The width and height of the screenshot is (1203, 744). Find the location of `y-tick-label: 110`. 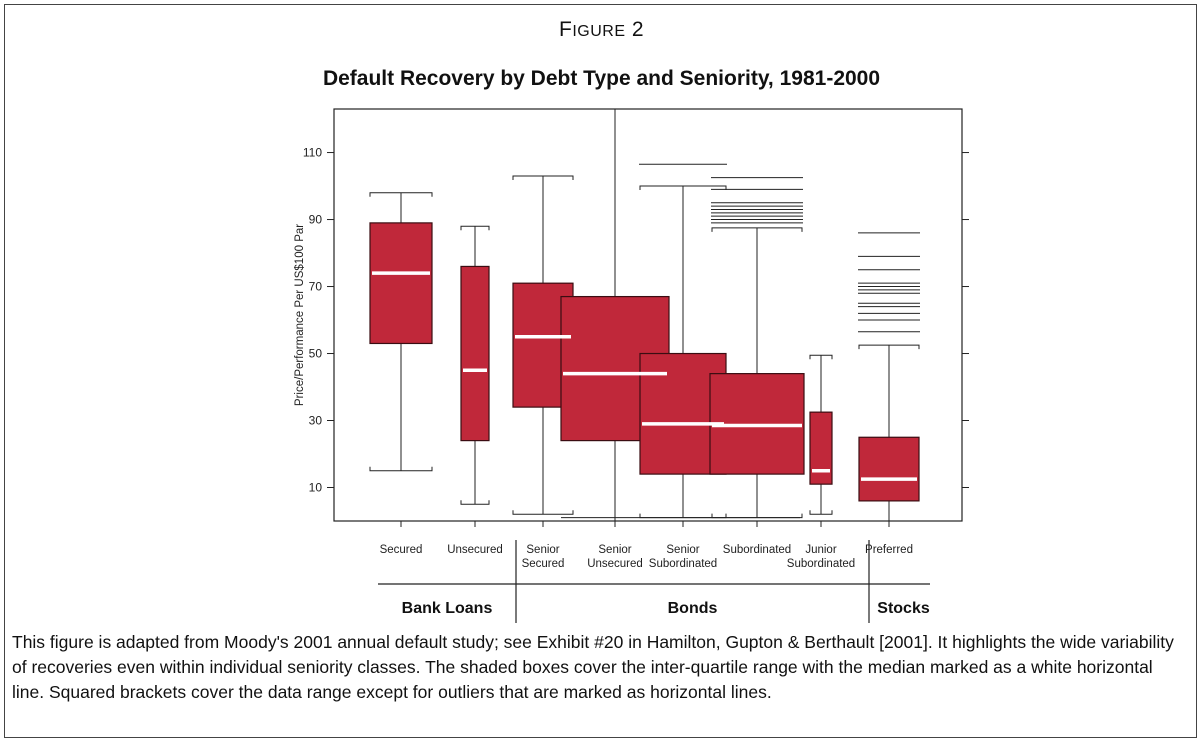

y-tick-label: 110 is located at coordinates (312, 153).